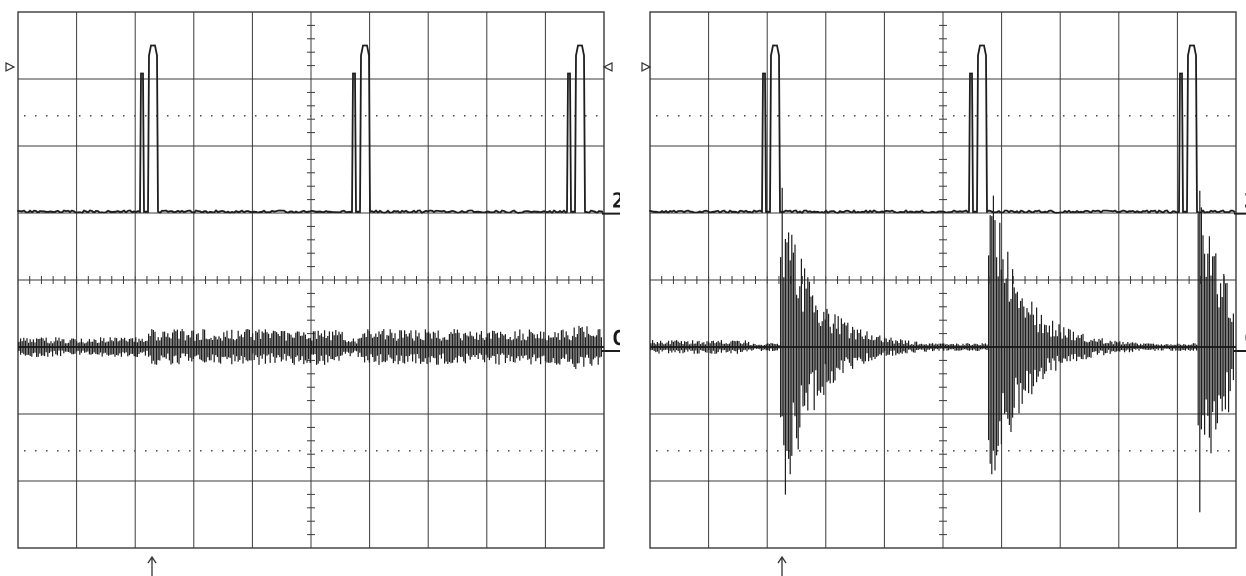  Describe the element at coordinates (607, 66) in the screenshot. I see `trigger-level-marker-right` at that location.